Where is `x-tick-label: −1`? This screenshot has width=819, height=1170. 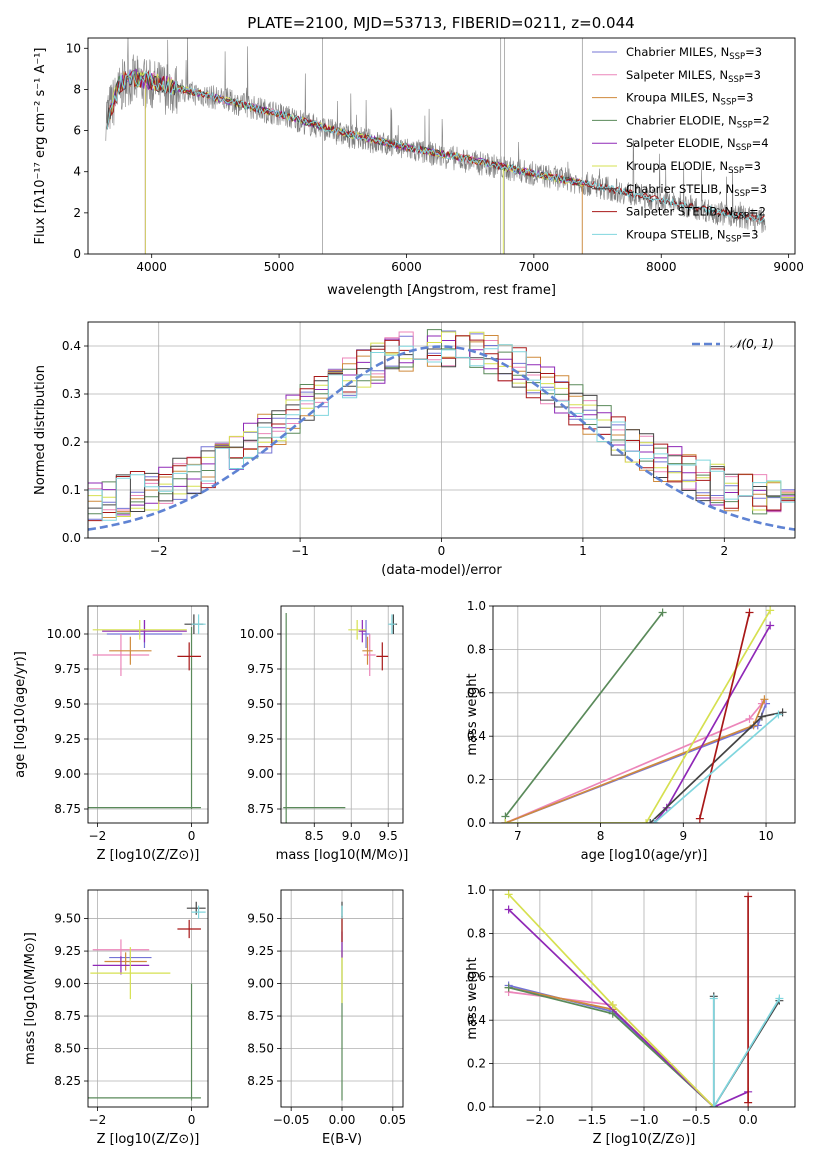
x-tick-label: −1 is located at coordinates (300, 551).